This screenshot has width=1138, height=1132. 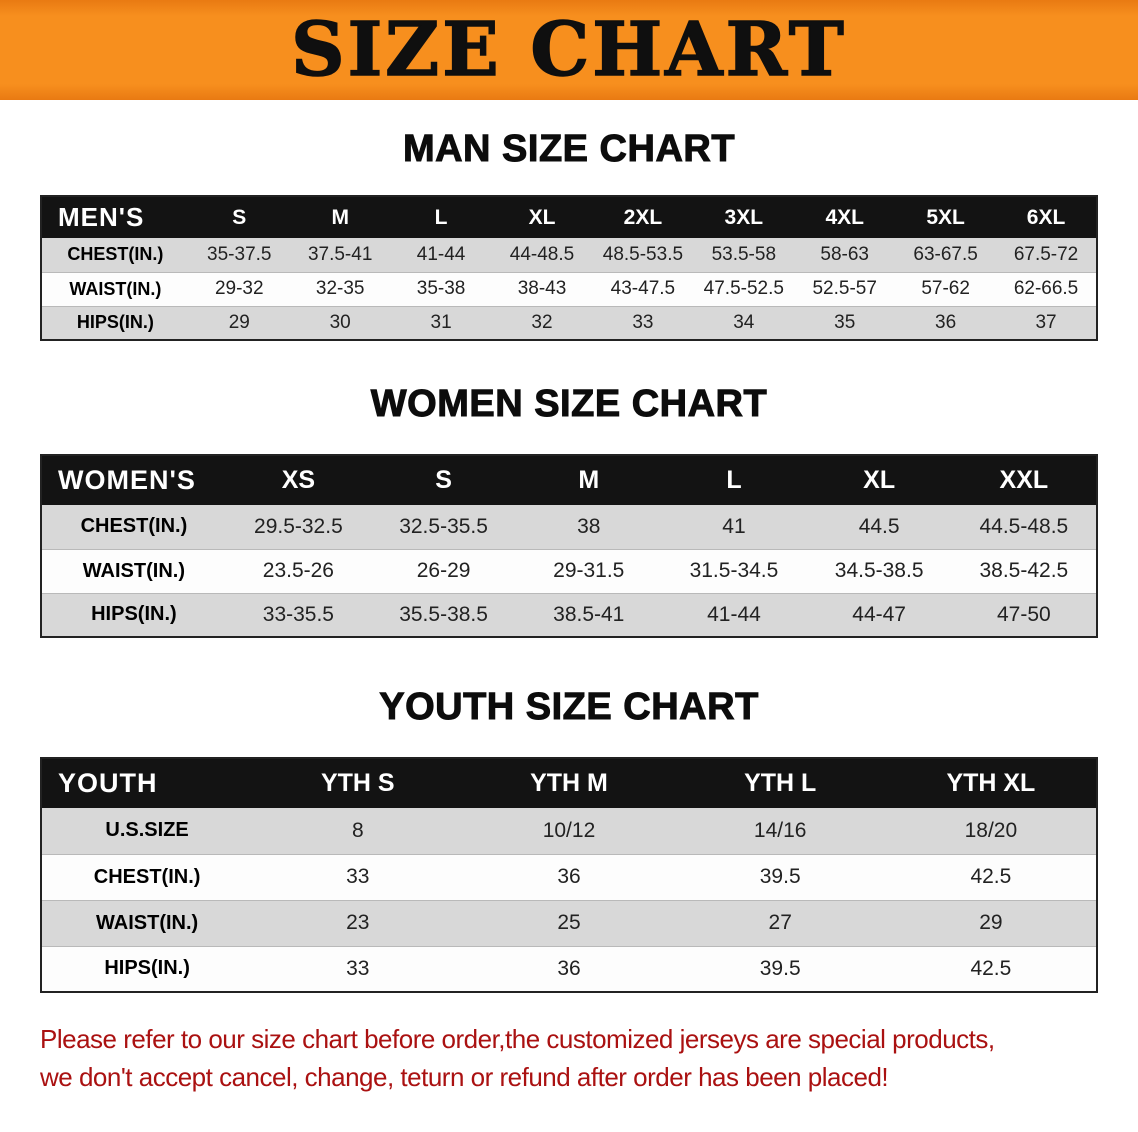 I want to click on table-row: CHEST(IN.) 33 36 39.5 42.5, so click(x=569, y=877).